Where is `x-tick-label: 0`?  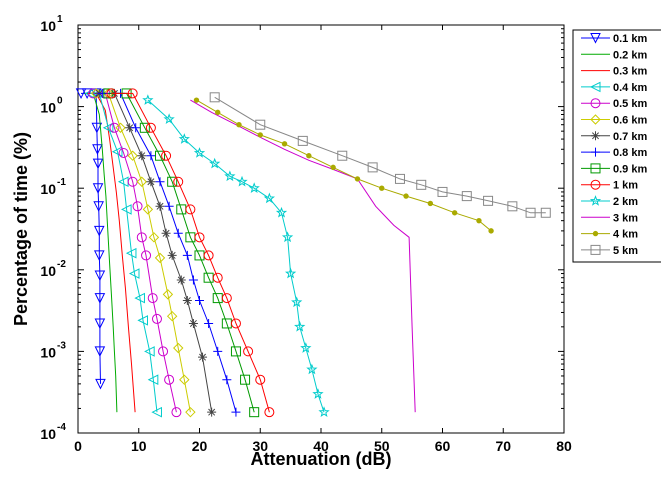
x-tick-label: 0 is located at coordinates (78, 446).